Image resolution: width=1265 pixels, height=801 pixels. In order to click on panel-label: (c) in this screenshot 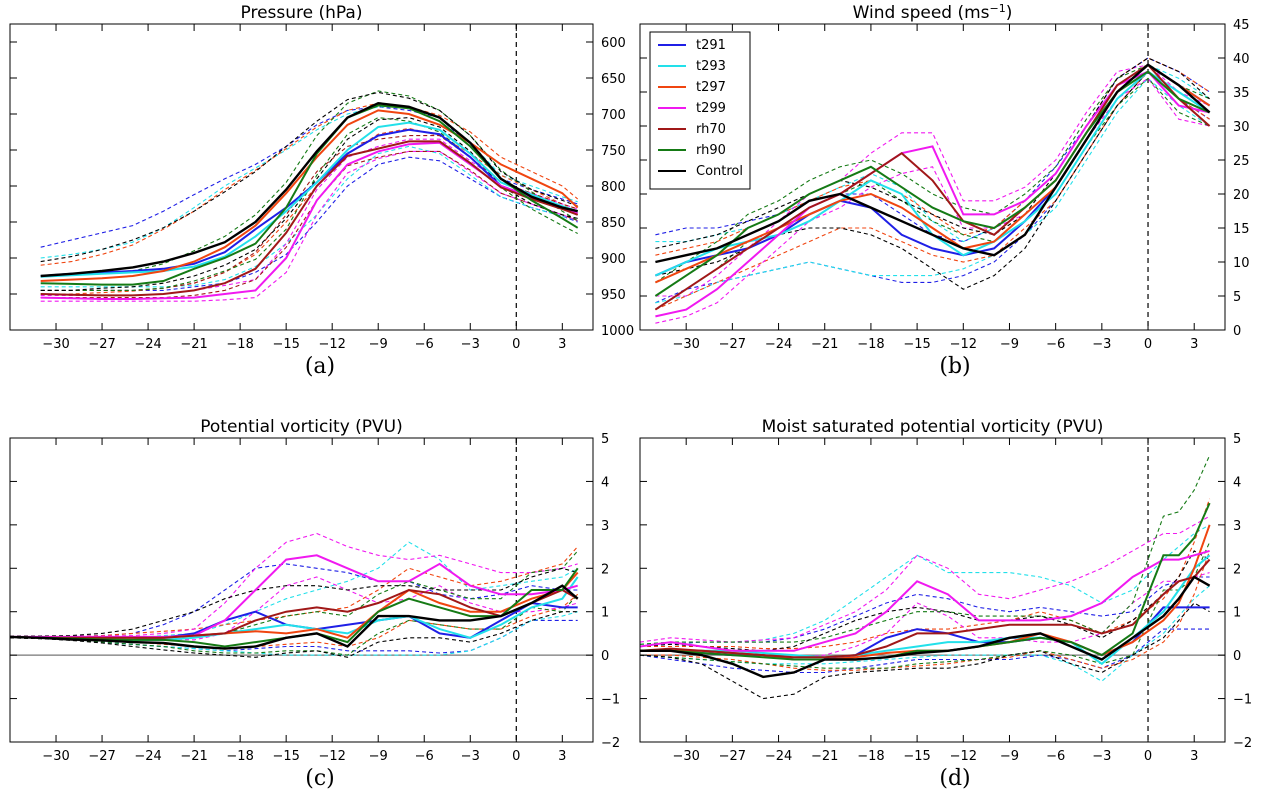, I will do `click(320, 778)`.